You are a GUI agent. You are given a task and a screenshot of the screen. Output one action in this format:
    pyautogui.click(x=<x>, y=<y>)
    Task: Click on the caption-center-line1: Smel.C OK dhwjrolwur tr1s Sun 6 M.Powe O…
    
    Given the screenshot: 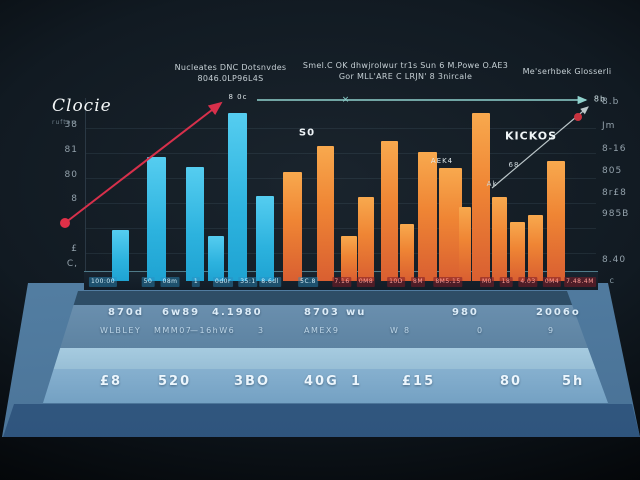 What is the action you would take?
    pyautogui.click(x=405, y=65)
    